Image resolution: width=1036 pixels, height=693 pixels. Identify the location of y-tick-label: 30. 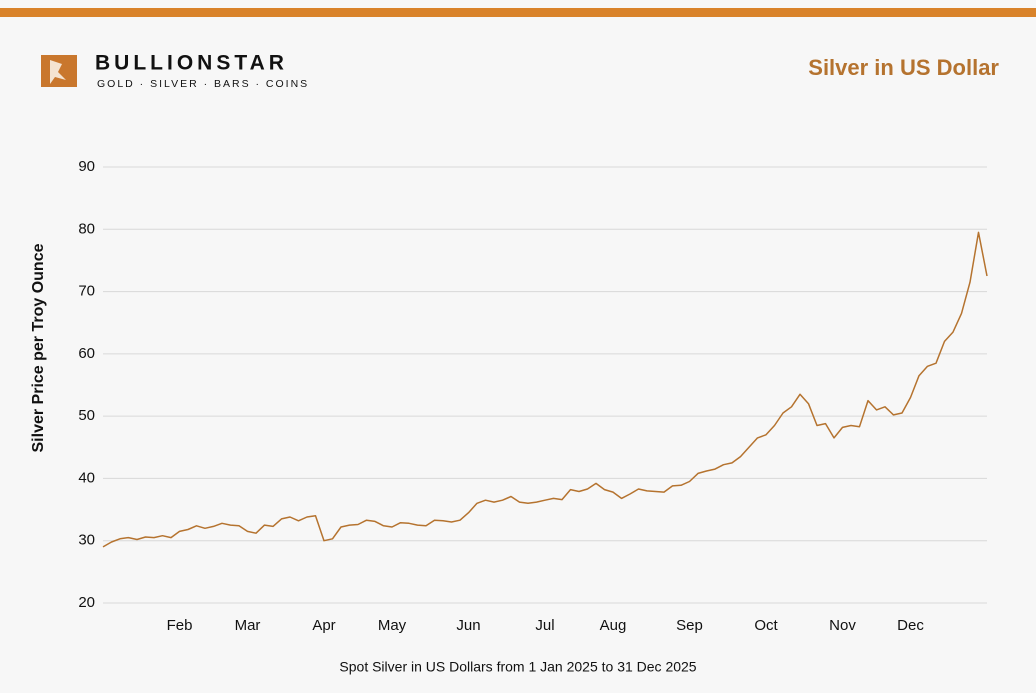
(86, 540).